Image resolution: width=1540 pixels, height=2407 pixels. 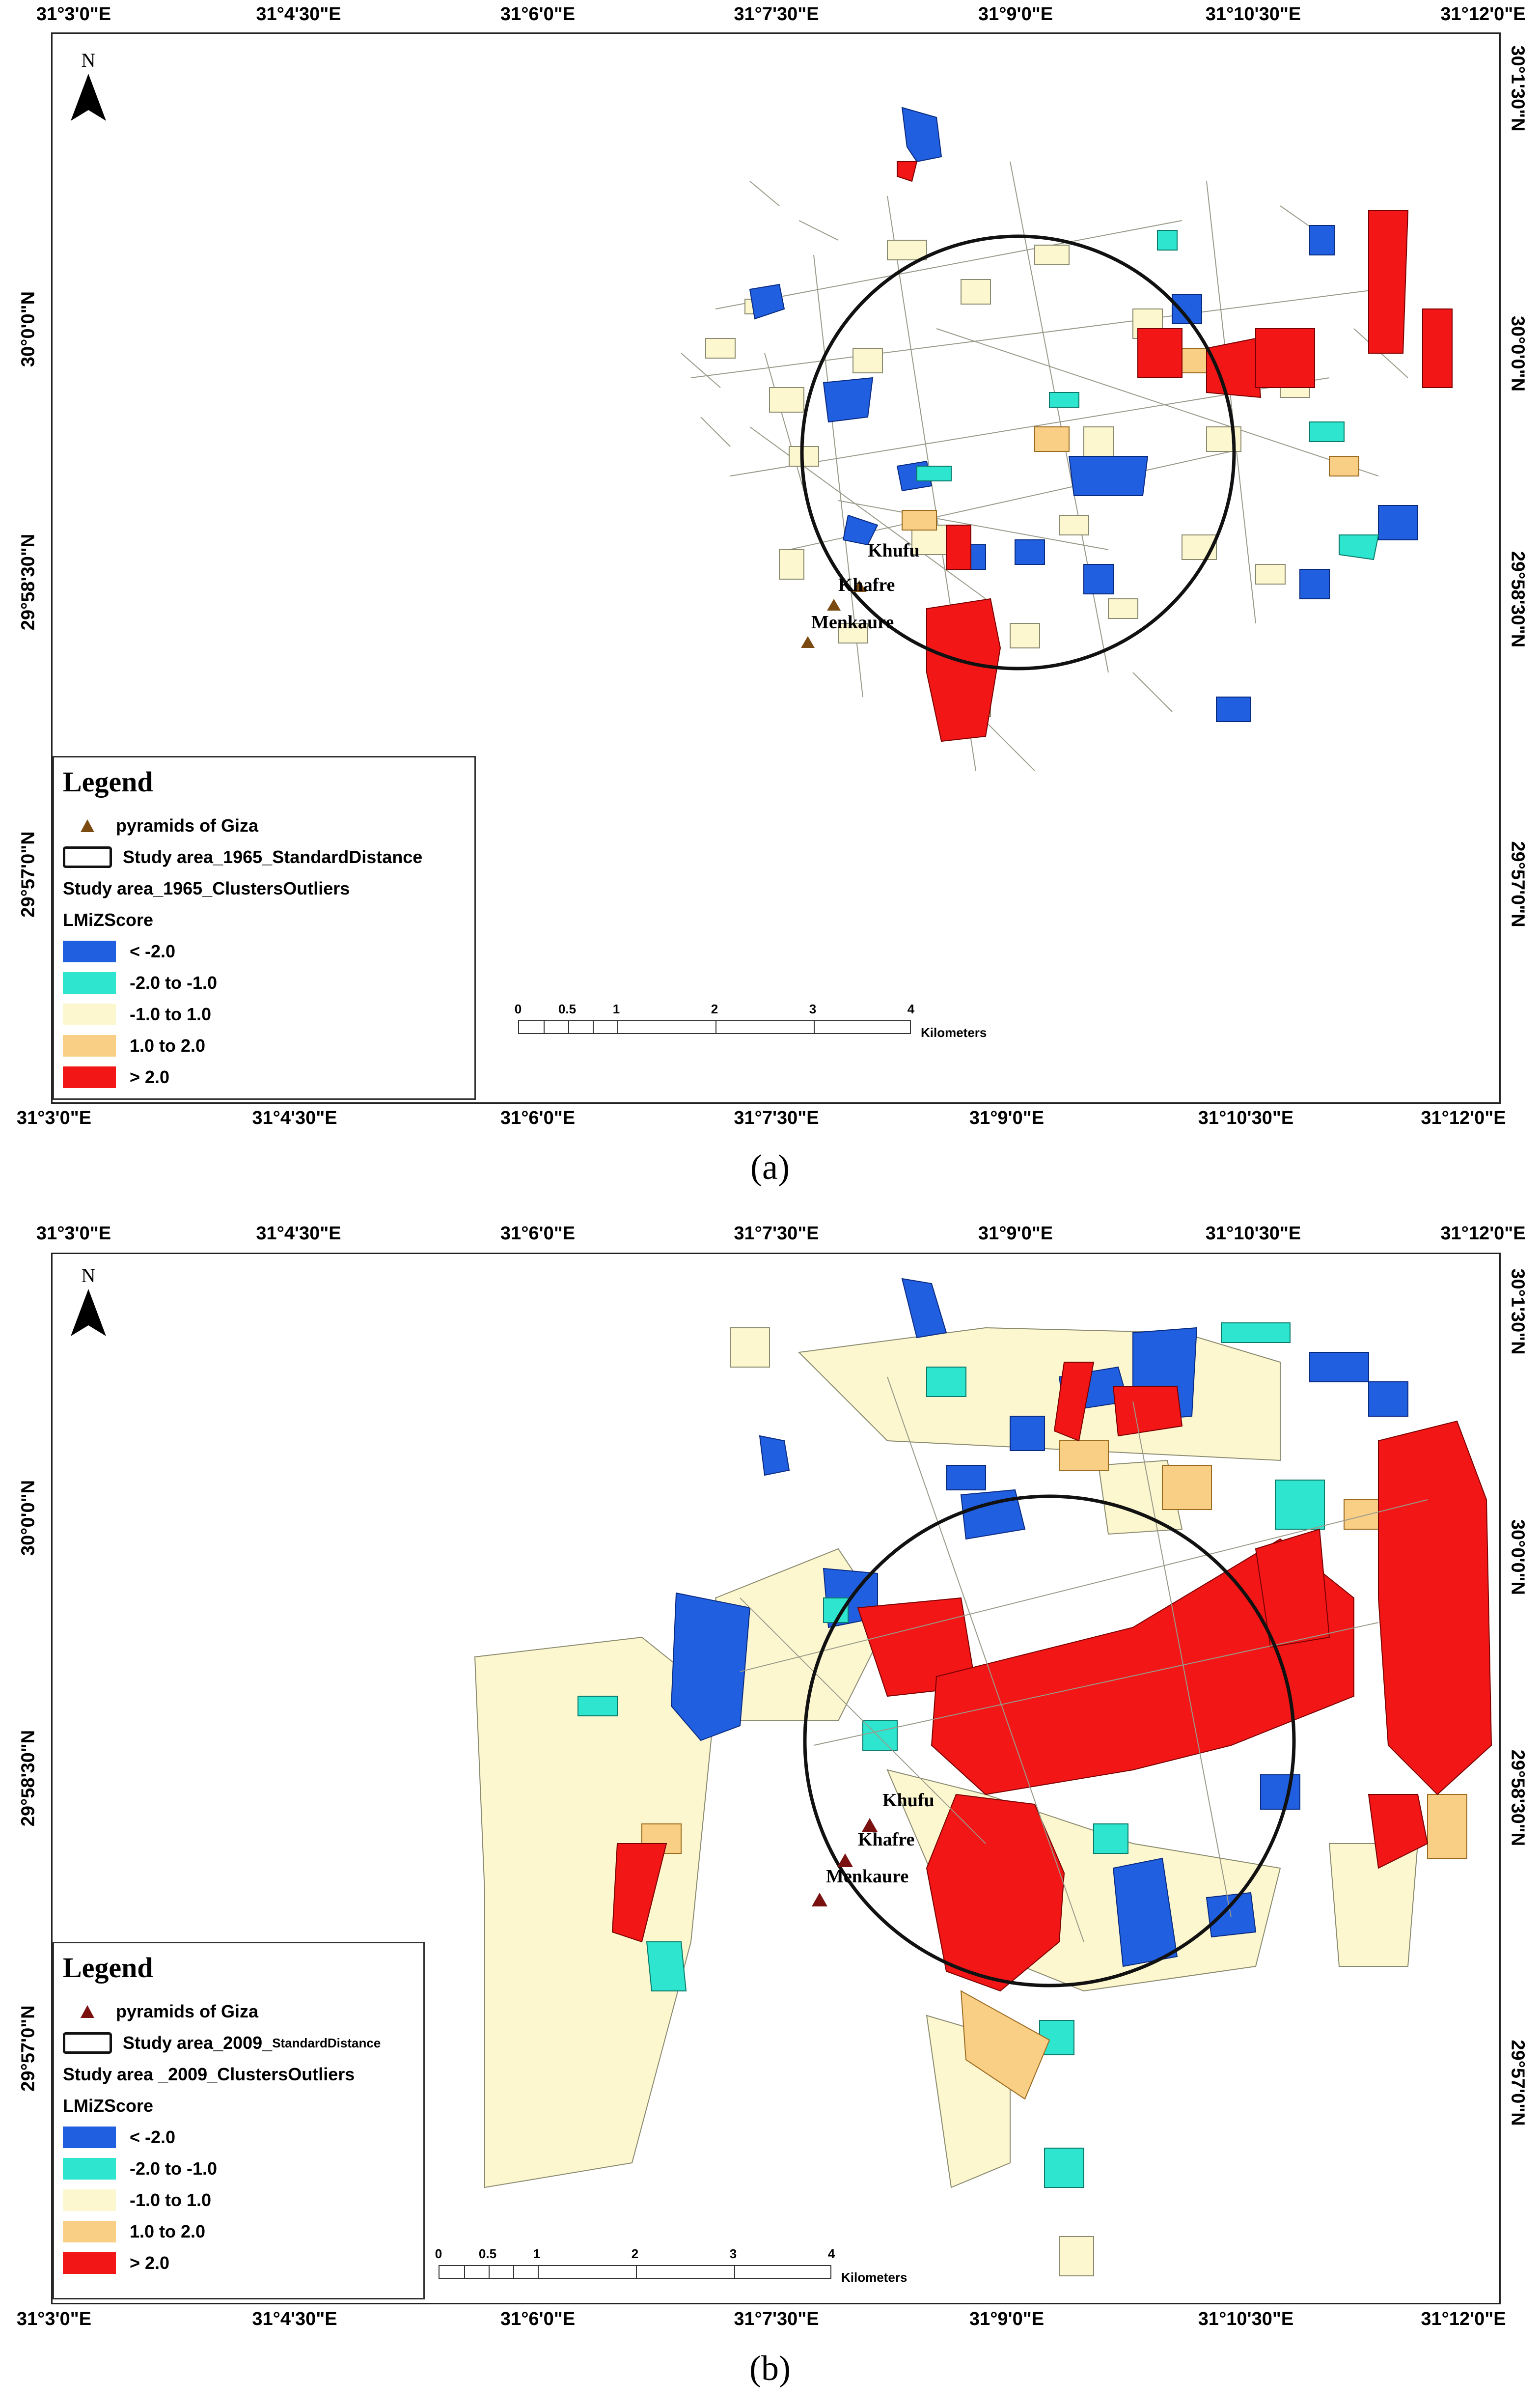 What do you see at coordinates (770, 1167) in the screenshot?
I see `caption-a: (a)` at bounding box center [770, 1167].